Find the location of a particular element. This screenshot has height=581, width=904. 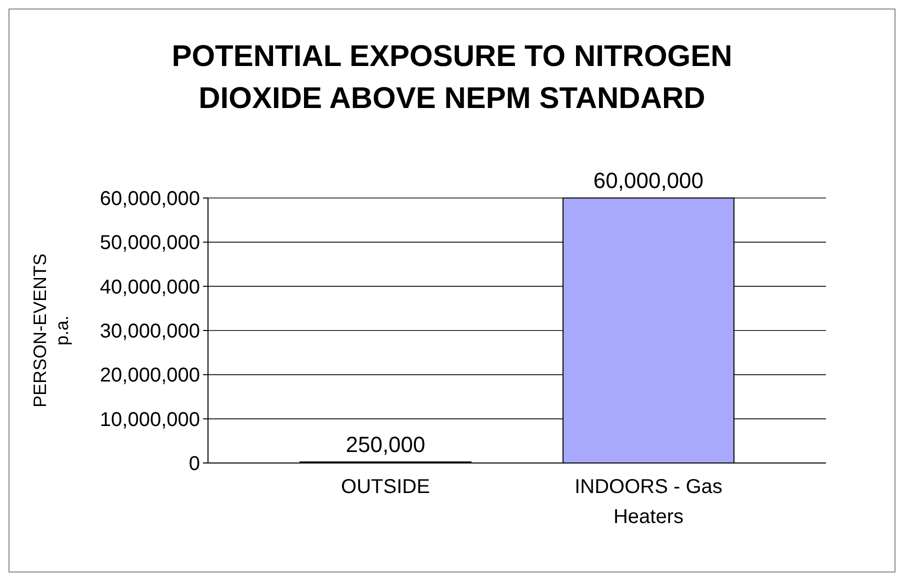

y-tick-label: 30,000,000 is located at coordinates (150, 331).